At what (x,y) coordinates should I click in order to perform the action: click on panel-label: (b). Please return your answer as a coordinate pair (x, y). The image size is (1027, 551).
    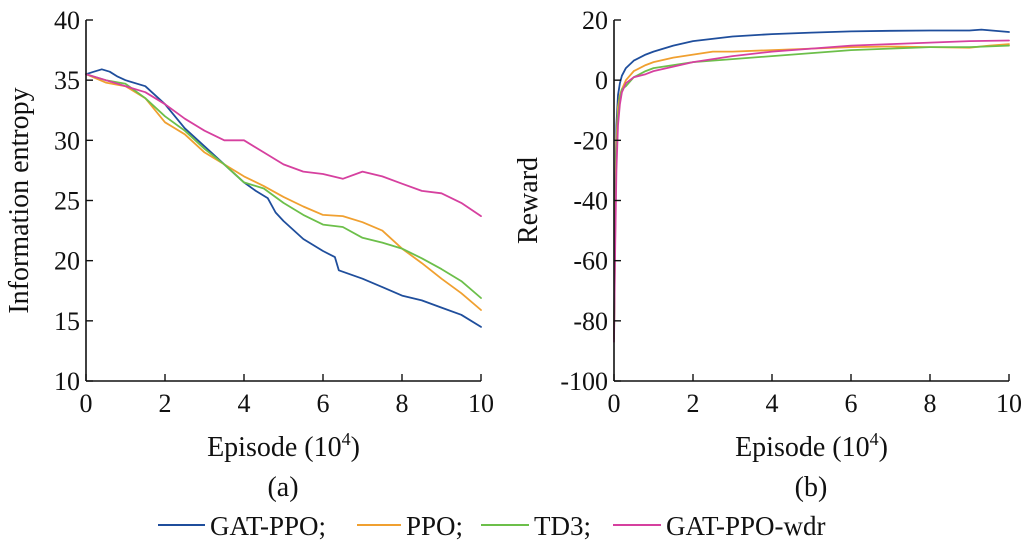
    Looking at the image, I should click on (811, 487).